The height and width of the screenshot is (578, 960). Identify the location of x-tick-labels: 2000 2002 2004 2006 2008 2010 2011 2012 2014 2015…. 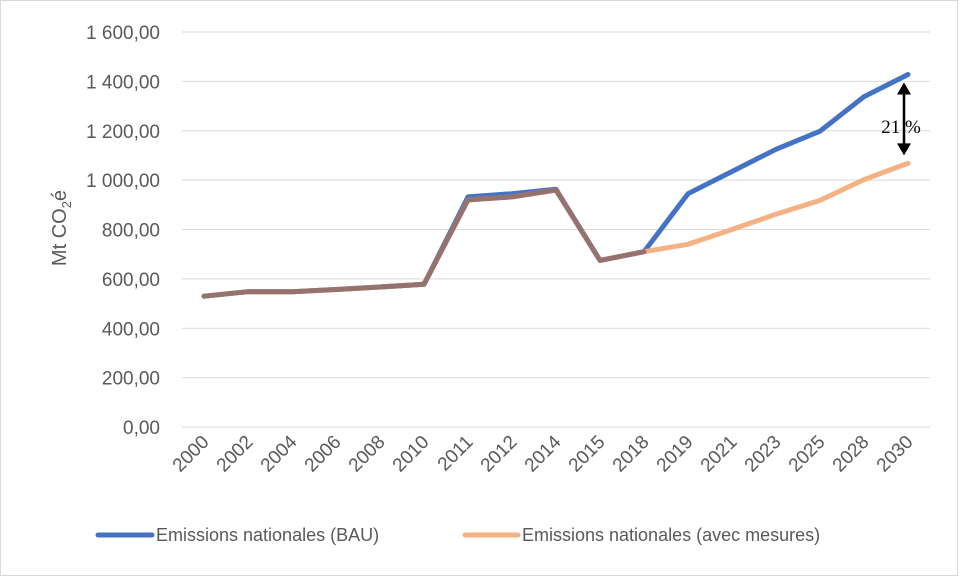
(543, 453).